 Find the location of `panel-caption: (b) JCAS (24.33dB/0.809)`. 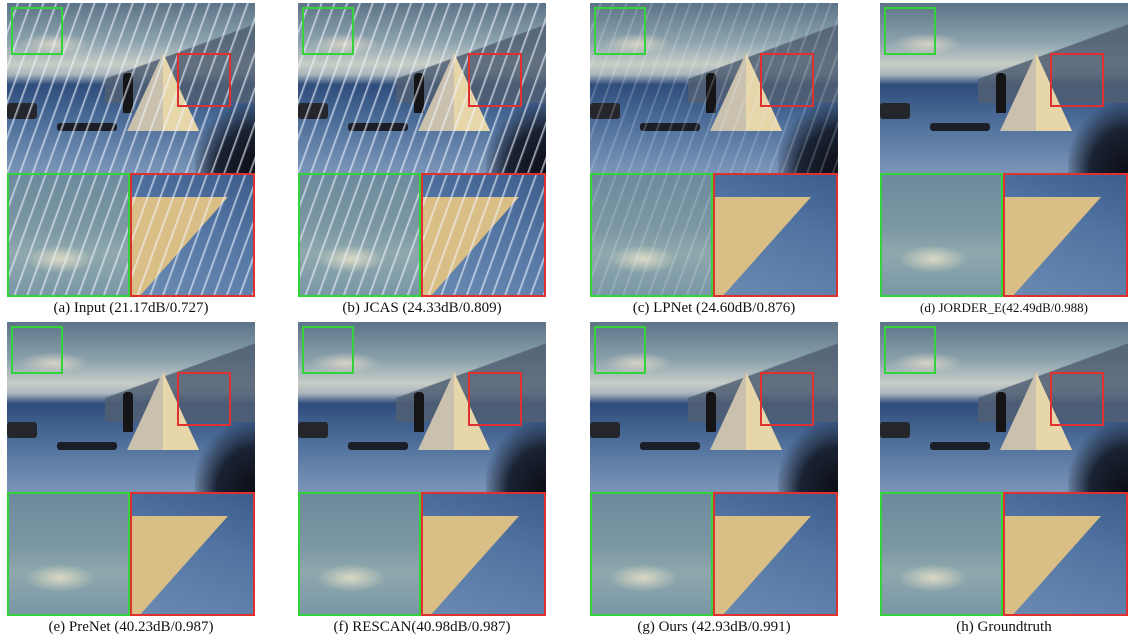

panel-caption: (b) JCAS (24.33dB/0.809) is located at coordinates (422, 308).